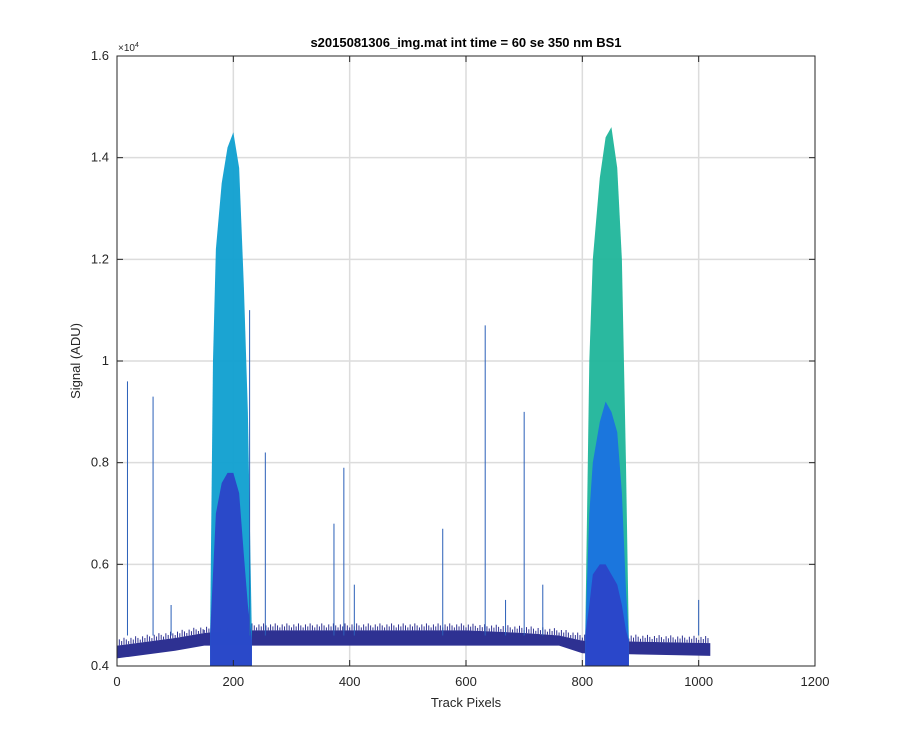 This screenshot has height=750, width=900. What do you see at coordinates (100, 55) in the screenshot?
I see `y-tick-label: 1.6` at bounding box center [100, 55].